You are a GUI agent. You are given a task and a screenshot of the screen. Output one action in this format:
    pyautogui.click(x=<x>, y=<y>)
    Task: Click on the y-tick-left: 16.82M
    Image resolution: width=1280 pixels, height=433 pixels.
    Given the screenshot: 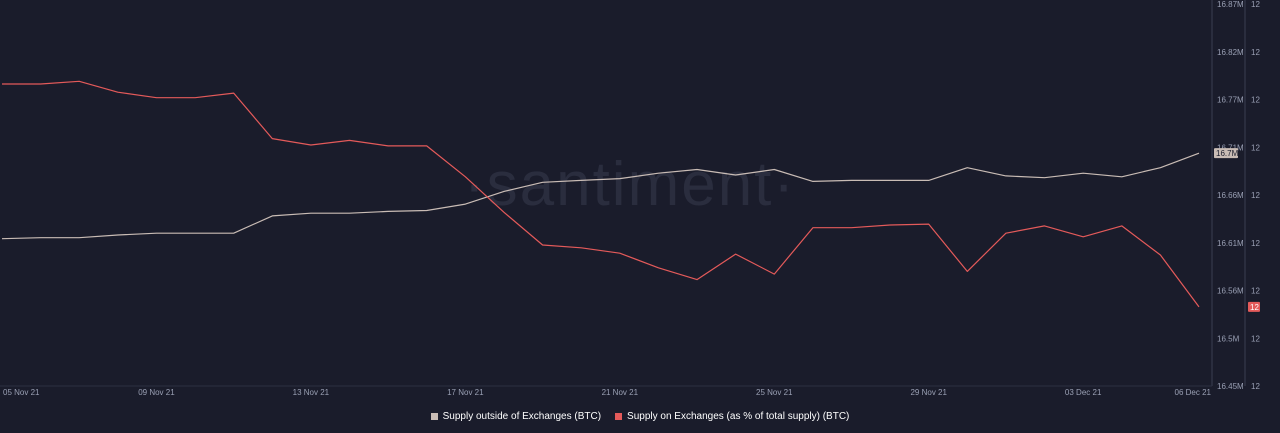 What is the action you would take?
    pyautogui.click(x=1230, y=52)
    